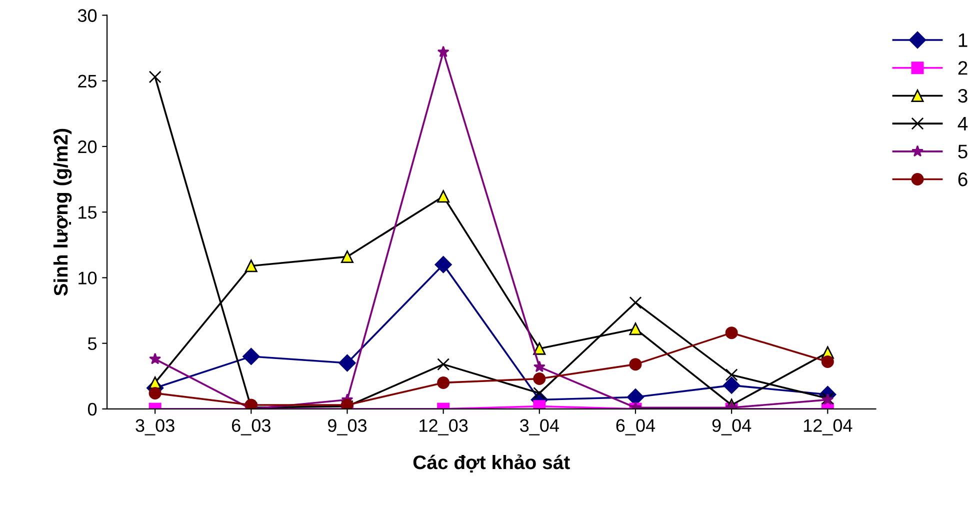  I want to click on y-tick-label: 0, so click(92, 409).